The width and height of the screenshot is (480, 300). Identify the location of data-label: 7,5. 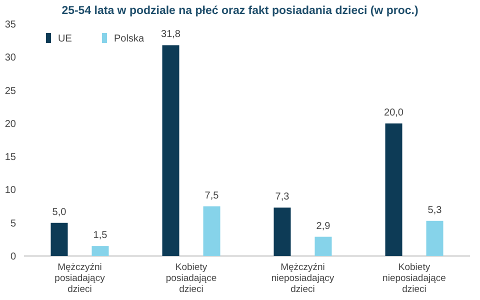
(212, 196).